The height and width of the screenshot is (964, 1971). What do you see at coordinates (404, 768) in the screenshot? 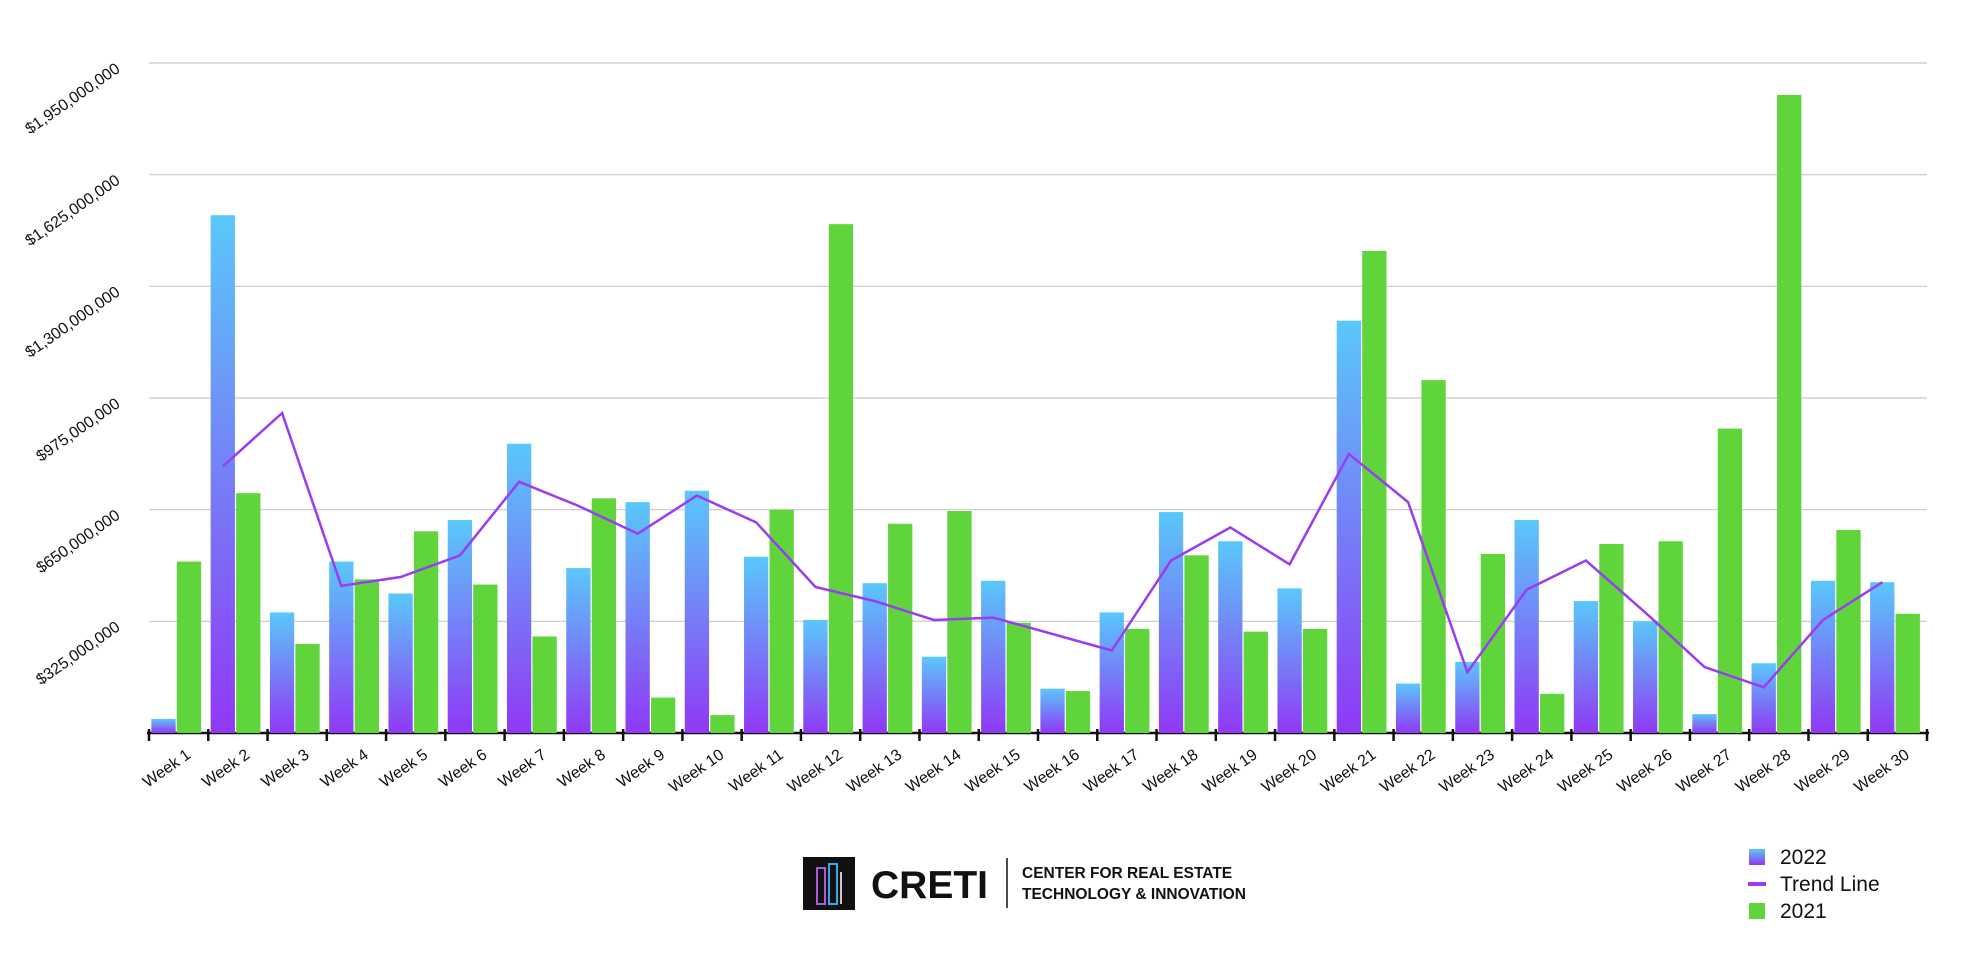
I see `x-tick-label: Week 5` at bounding box center [404, 768].